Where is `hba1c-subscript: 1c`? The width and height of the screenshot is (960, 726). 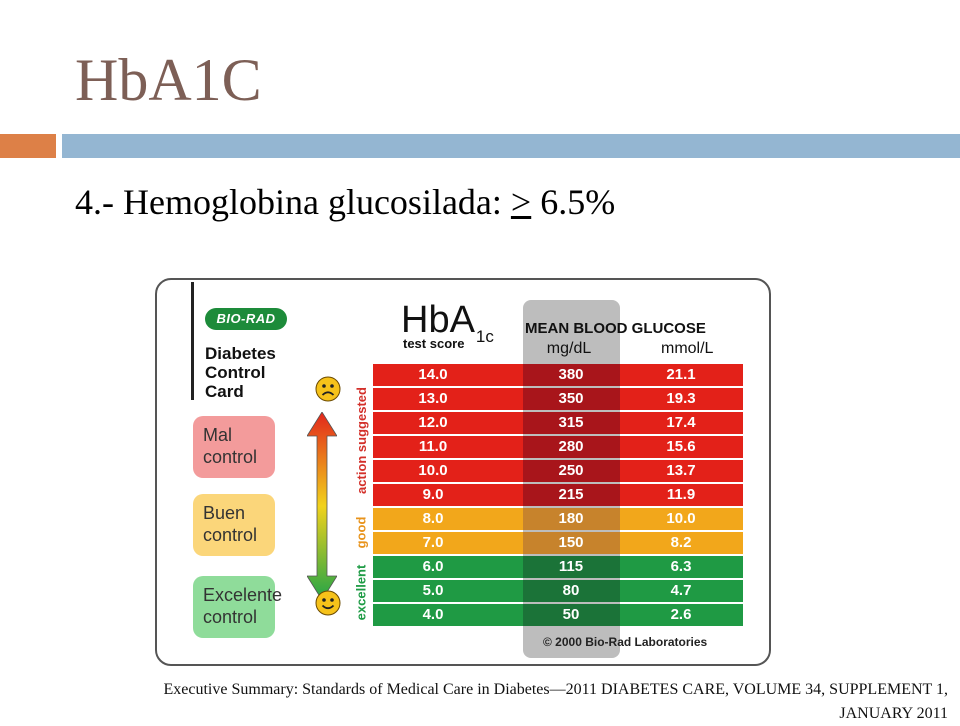 hba1c-subscript: 1c is located at coordinates (484, 336).